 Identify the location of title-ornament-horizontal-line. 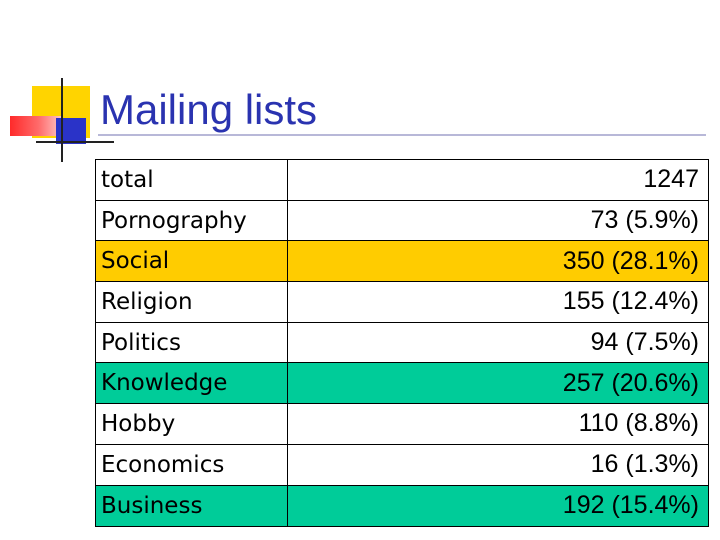
(75, 142).